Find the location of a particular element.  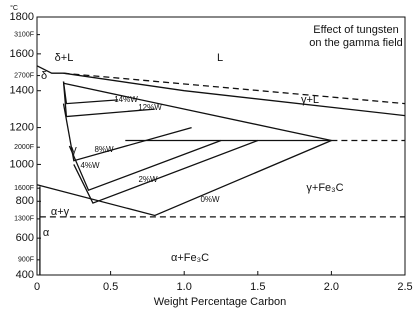

series-label: 4%W is located at coordinates (90, 165).